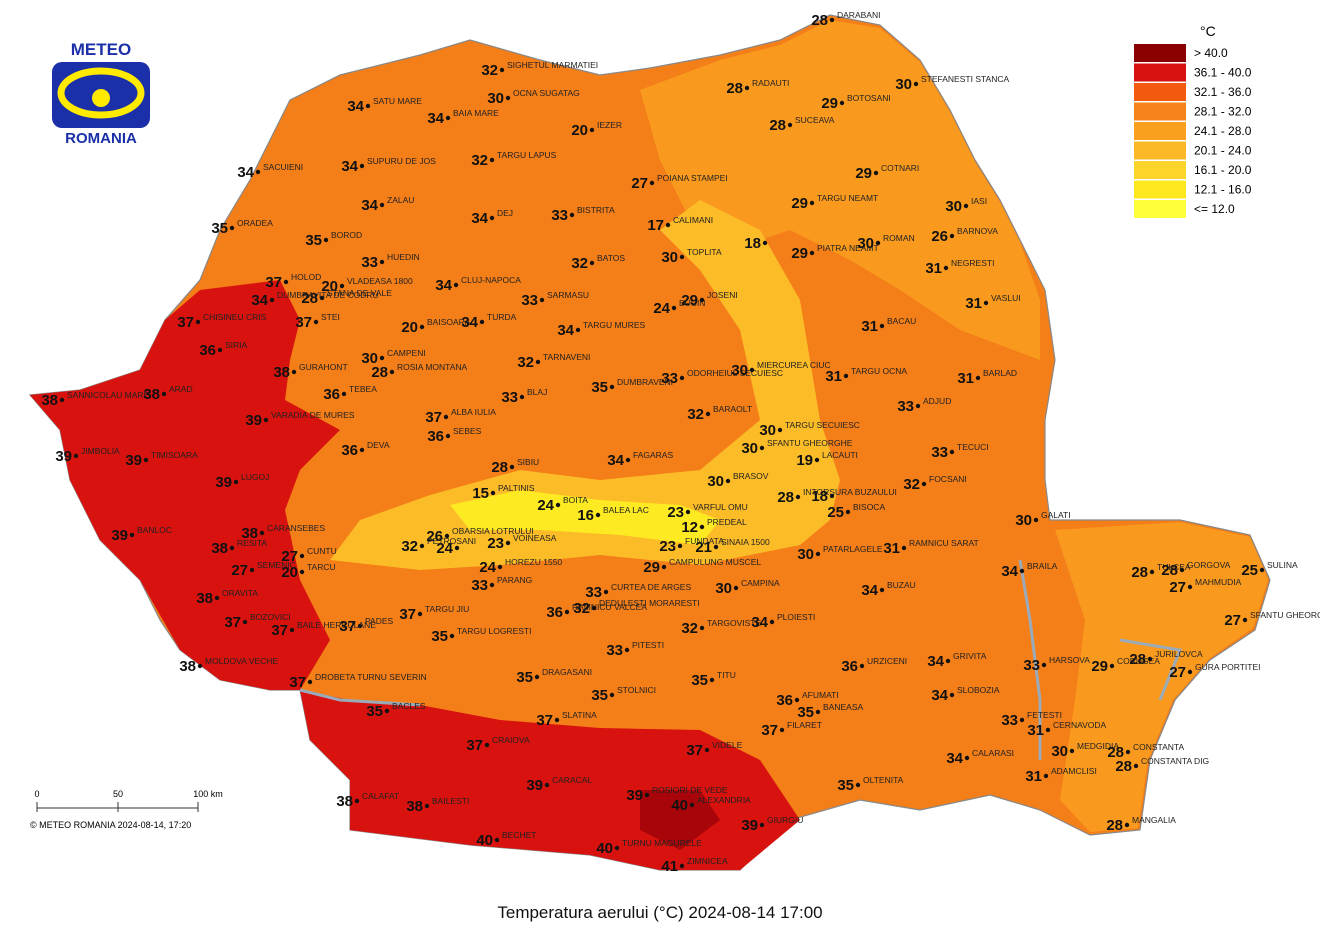 The image size is (1320, 934). What do you see at coordinates (397, 101) in the screenshot?
I see `station-name: SATU MARE` at bounding box center [397, 101].